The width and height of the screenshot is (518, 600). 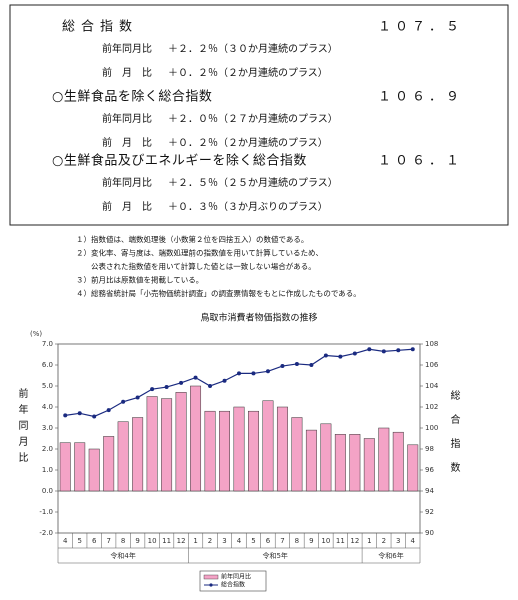 What do you see at coordinates (181, 541) in the screenshot?
I see `x-tick-label: 12` at bounding box center [181, 541].